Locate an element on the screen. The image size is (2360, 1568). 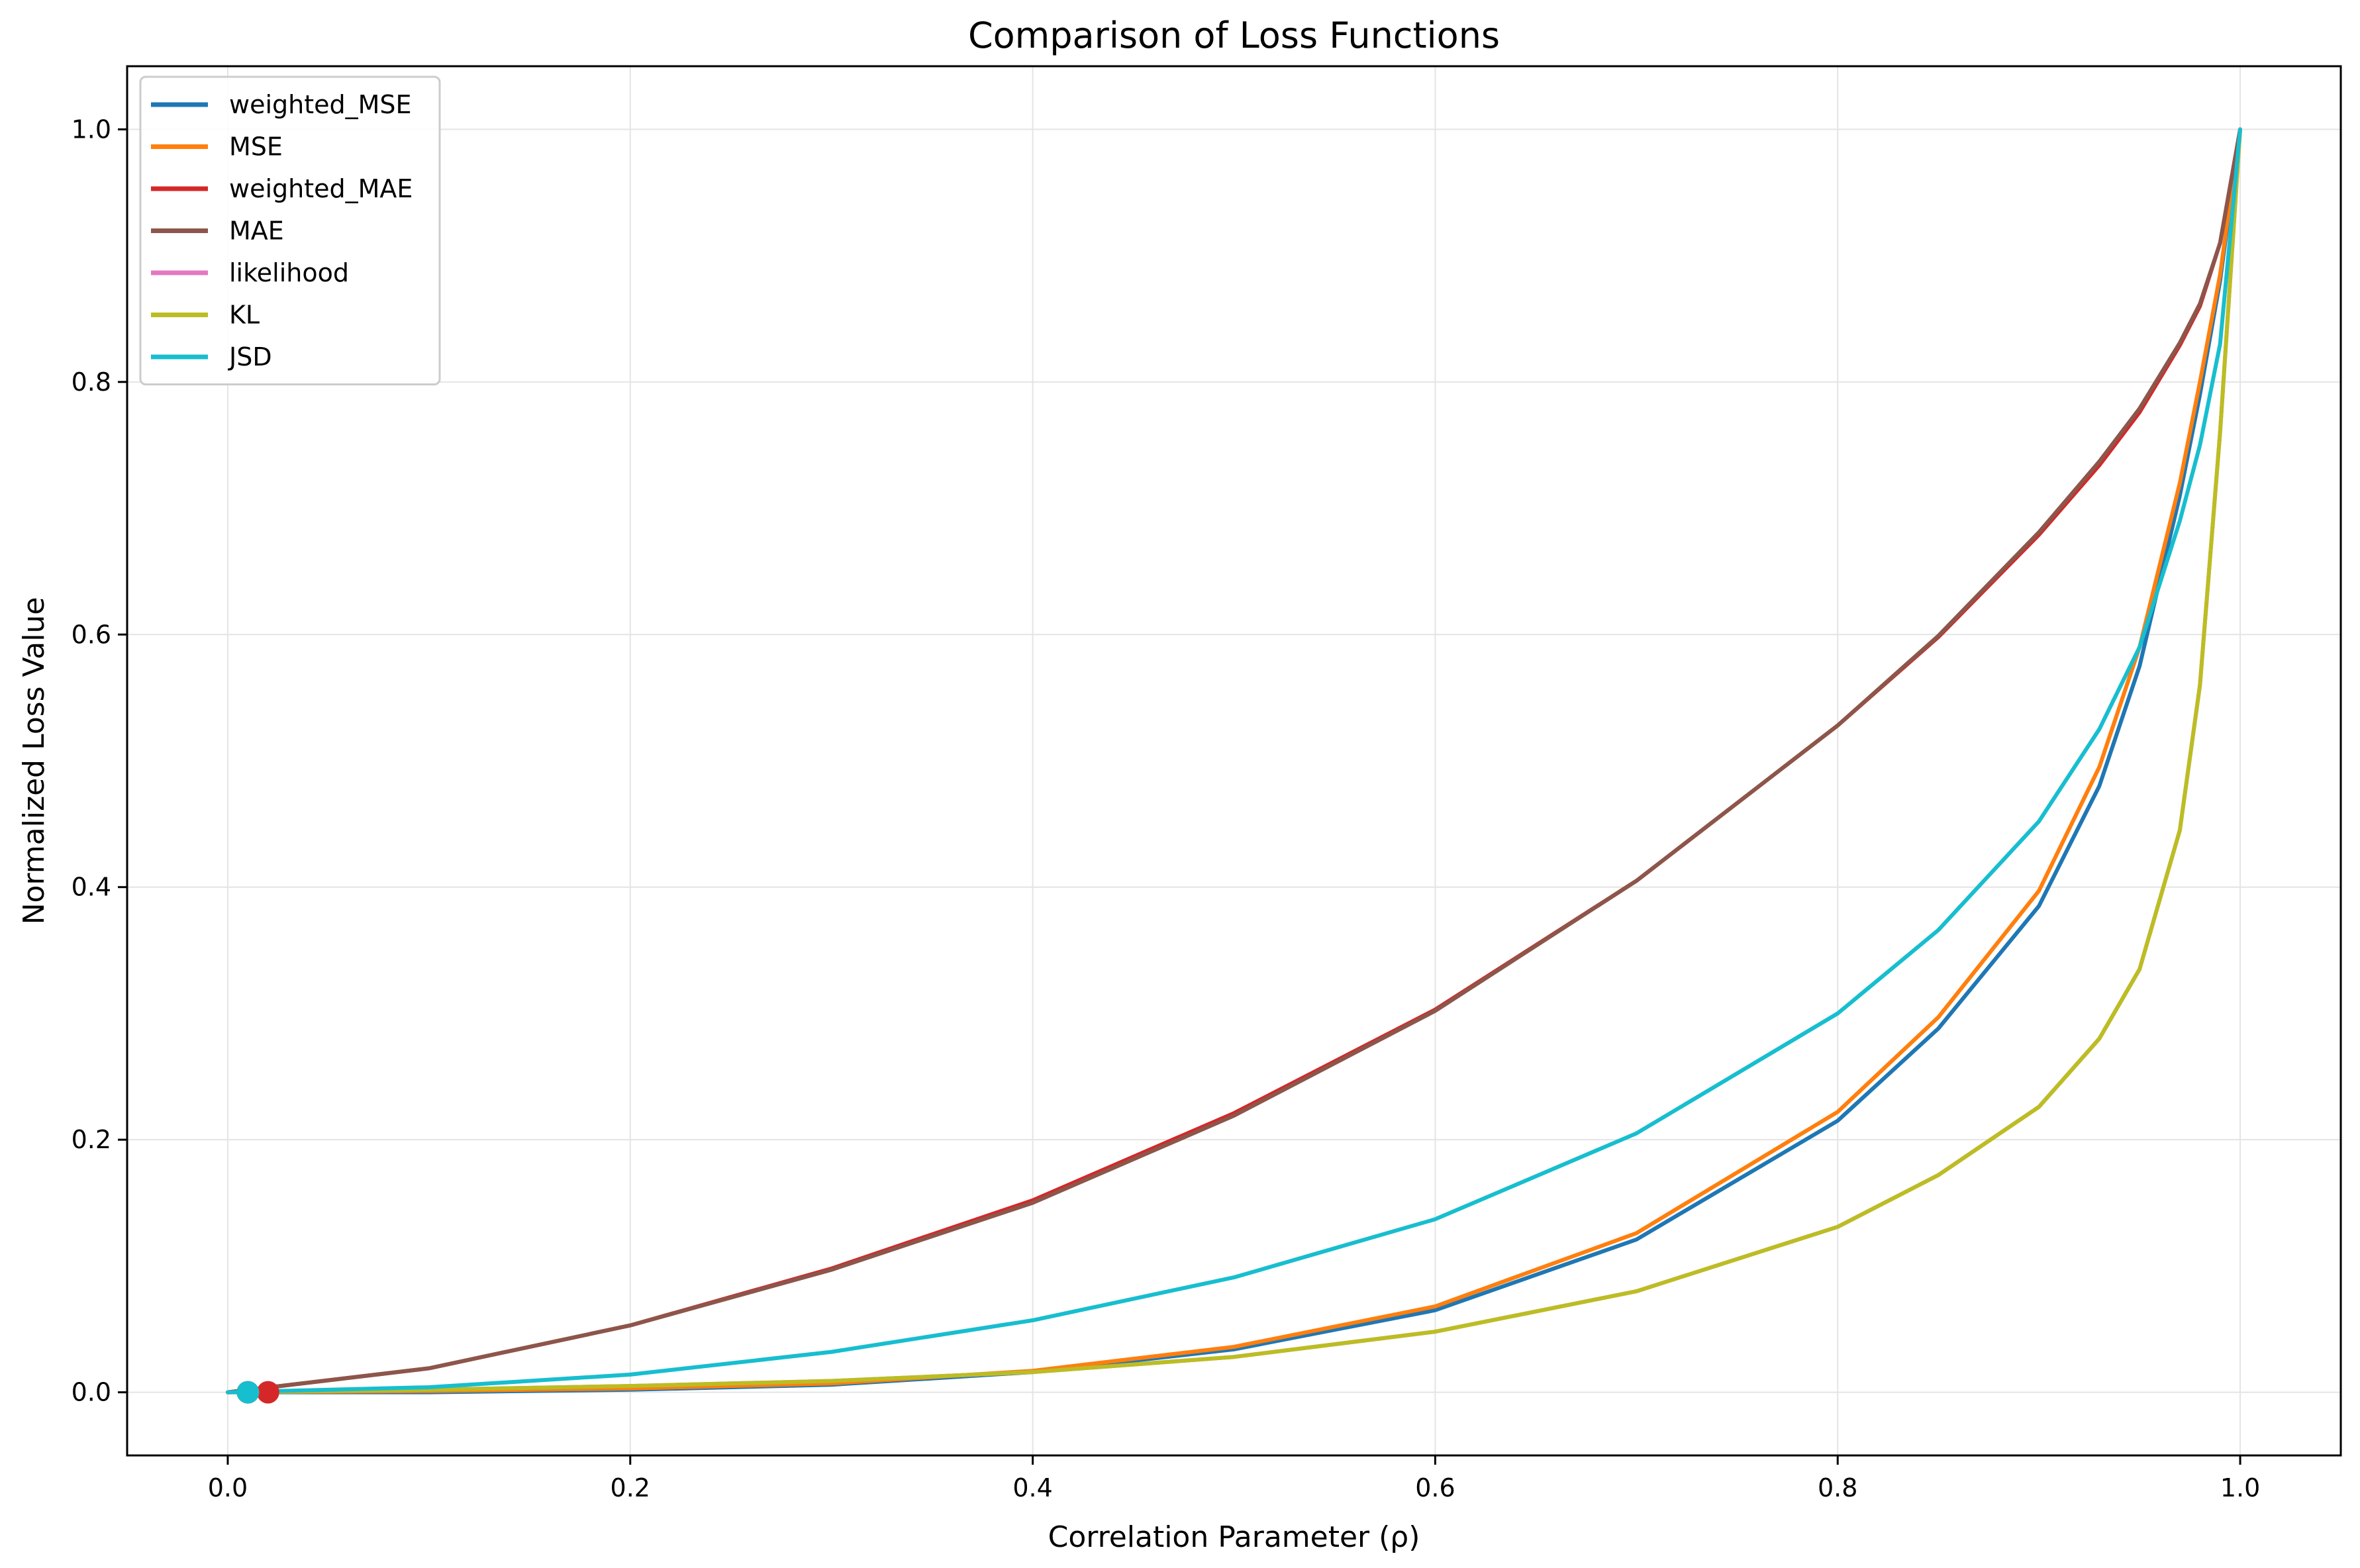
y-tick-label: 0.2 is located at coordinates (91, 1139).